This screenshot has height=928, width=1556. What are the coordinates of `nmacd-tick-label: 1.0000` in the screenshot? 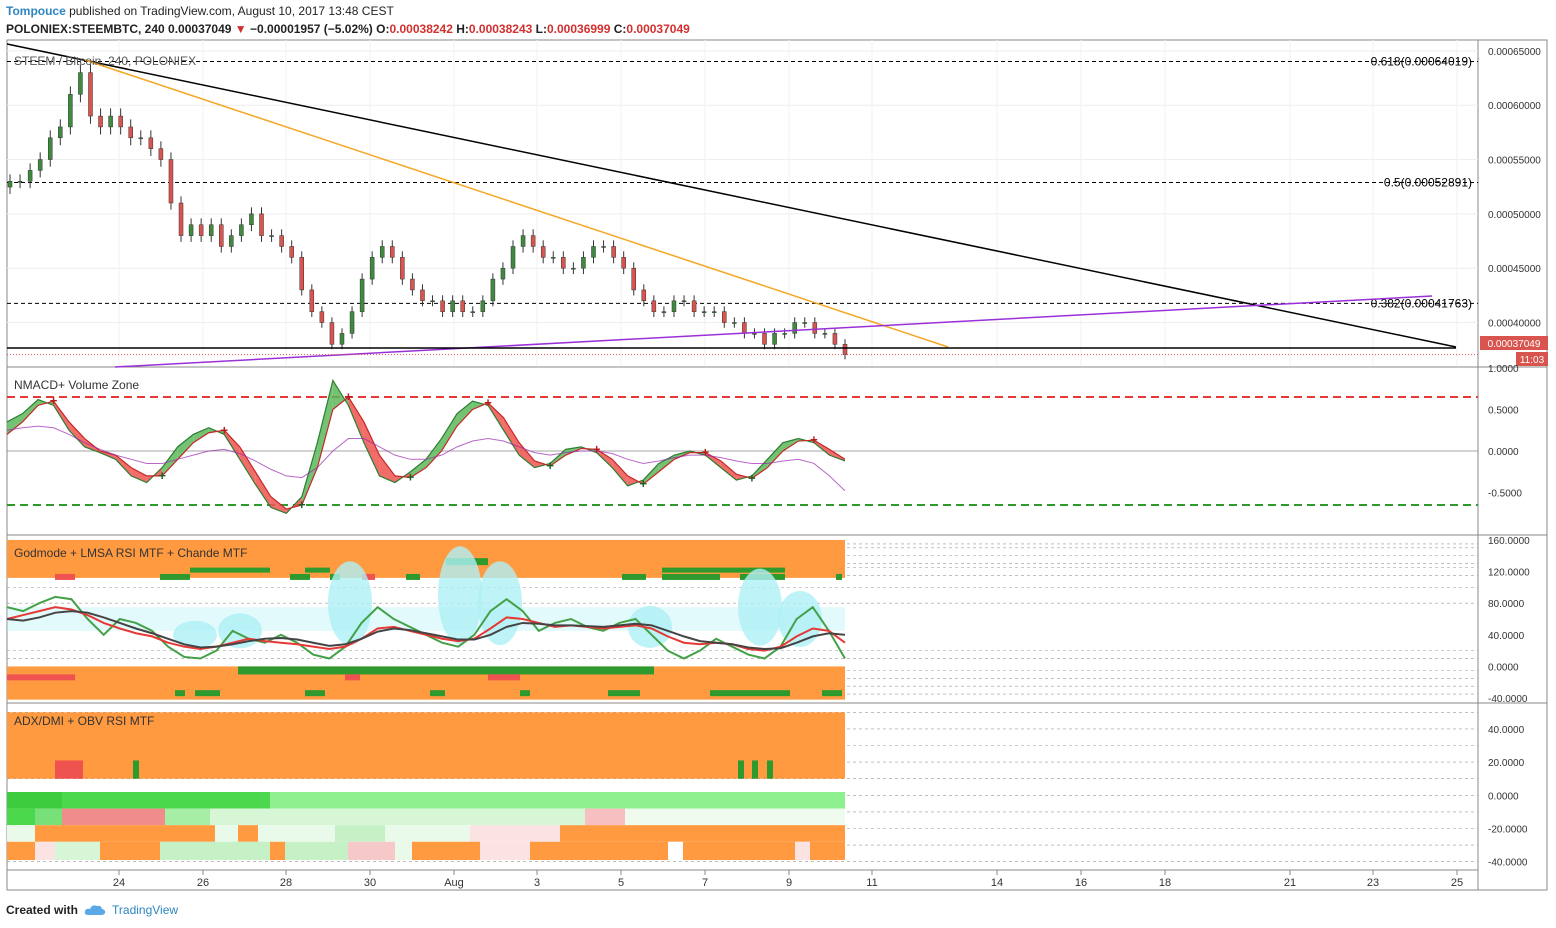 It's located at (1503, 369).